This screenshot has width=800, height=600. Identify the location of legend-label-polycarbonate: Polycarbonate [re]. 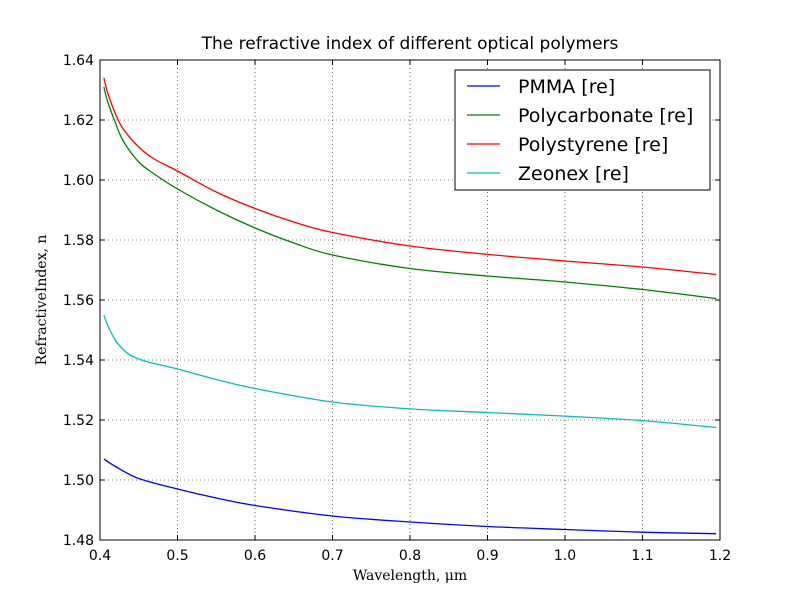
(605, 116).